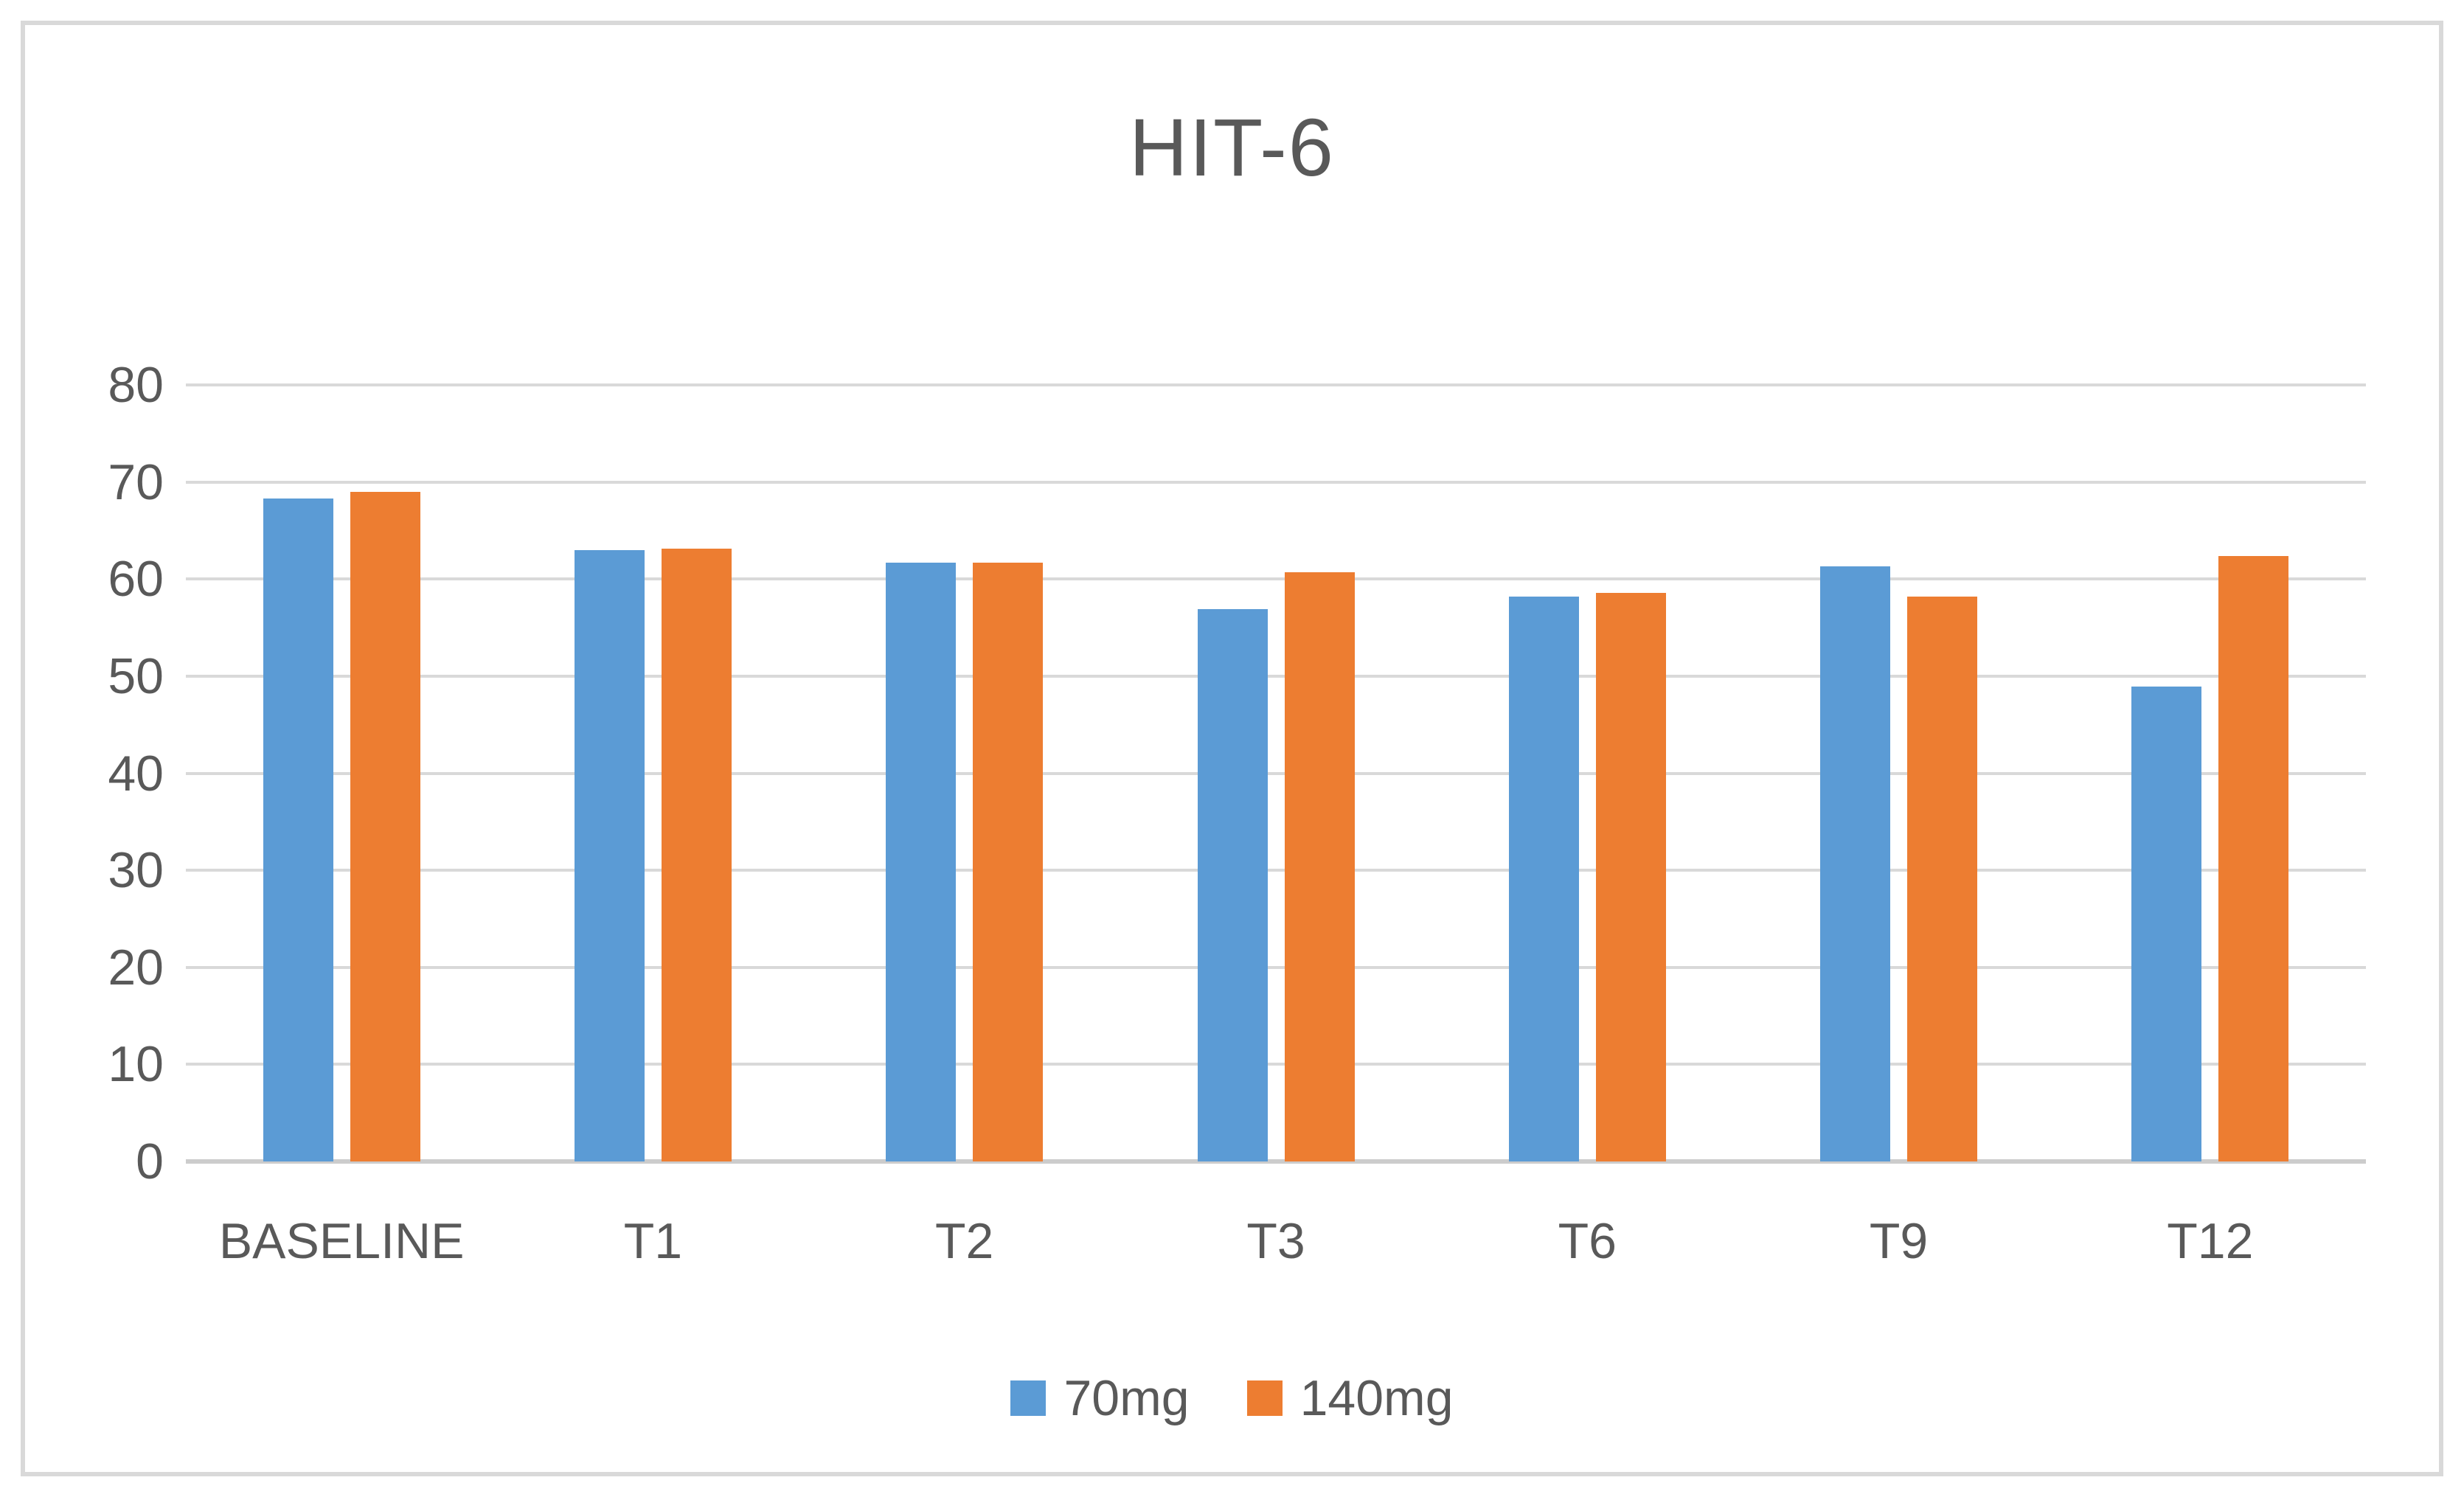 The height and width of the screenshot is (1497, 2464). Describe the element at coordinates (1232, 1398) in the screenshot. I see `legend: 70mg 140mg` at that location.